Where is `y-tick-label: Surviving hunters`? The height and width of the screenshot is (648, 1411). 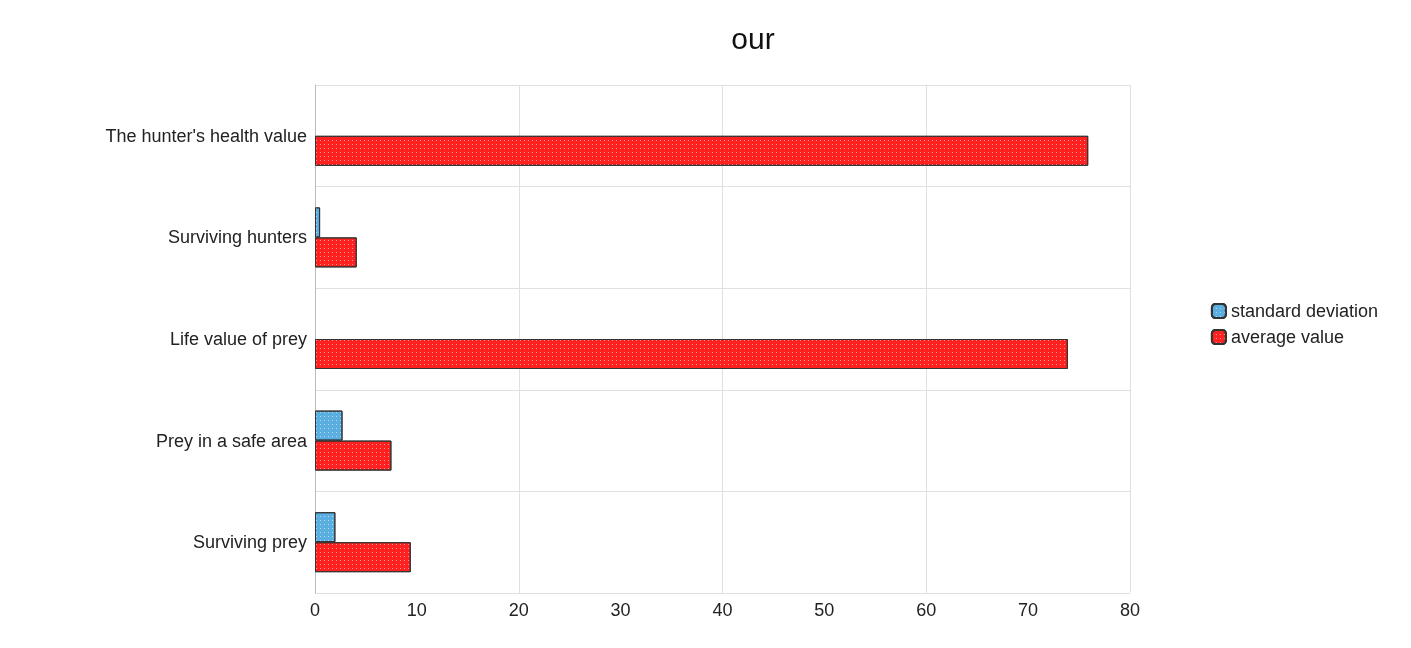
y-tick-label: Surviving hunters is located at coordinates (237, 237).